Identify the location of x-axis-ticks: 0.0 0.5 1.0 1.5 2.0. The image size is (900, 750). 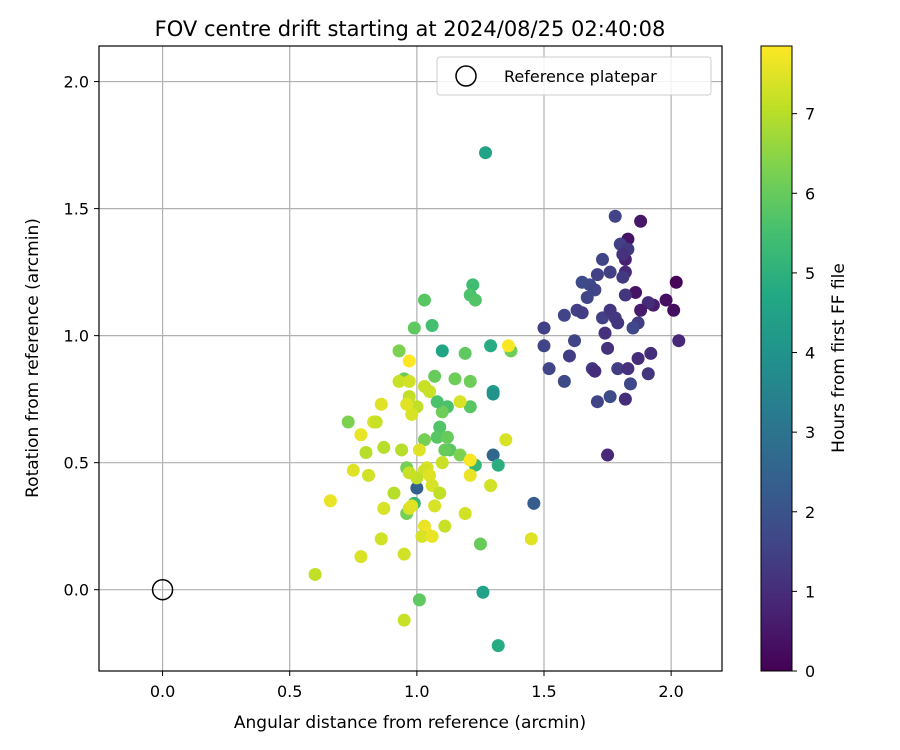
(417, 686).